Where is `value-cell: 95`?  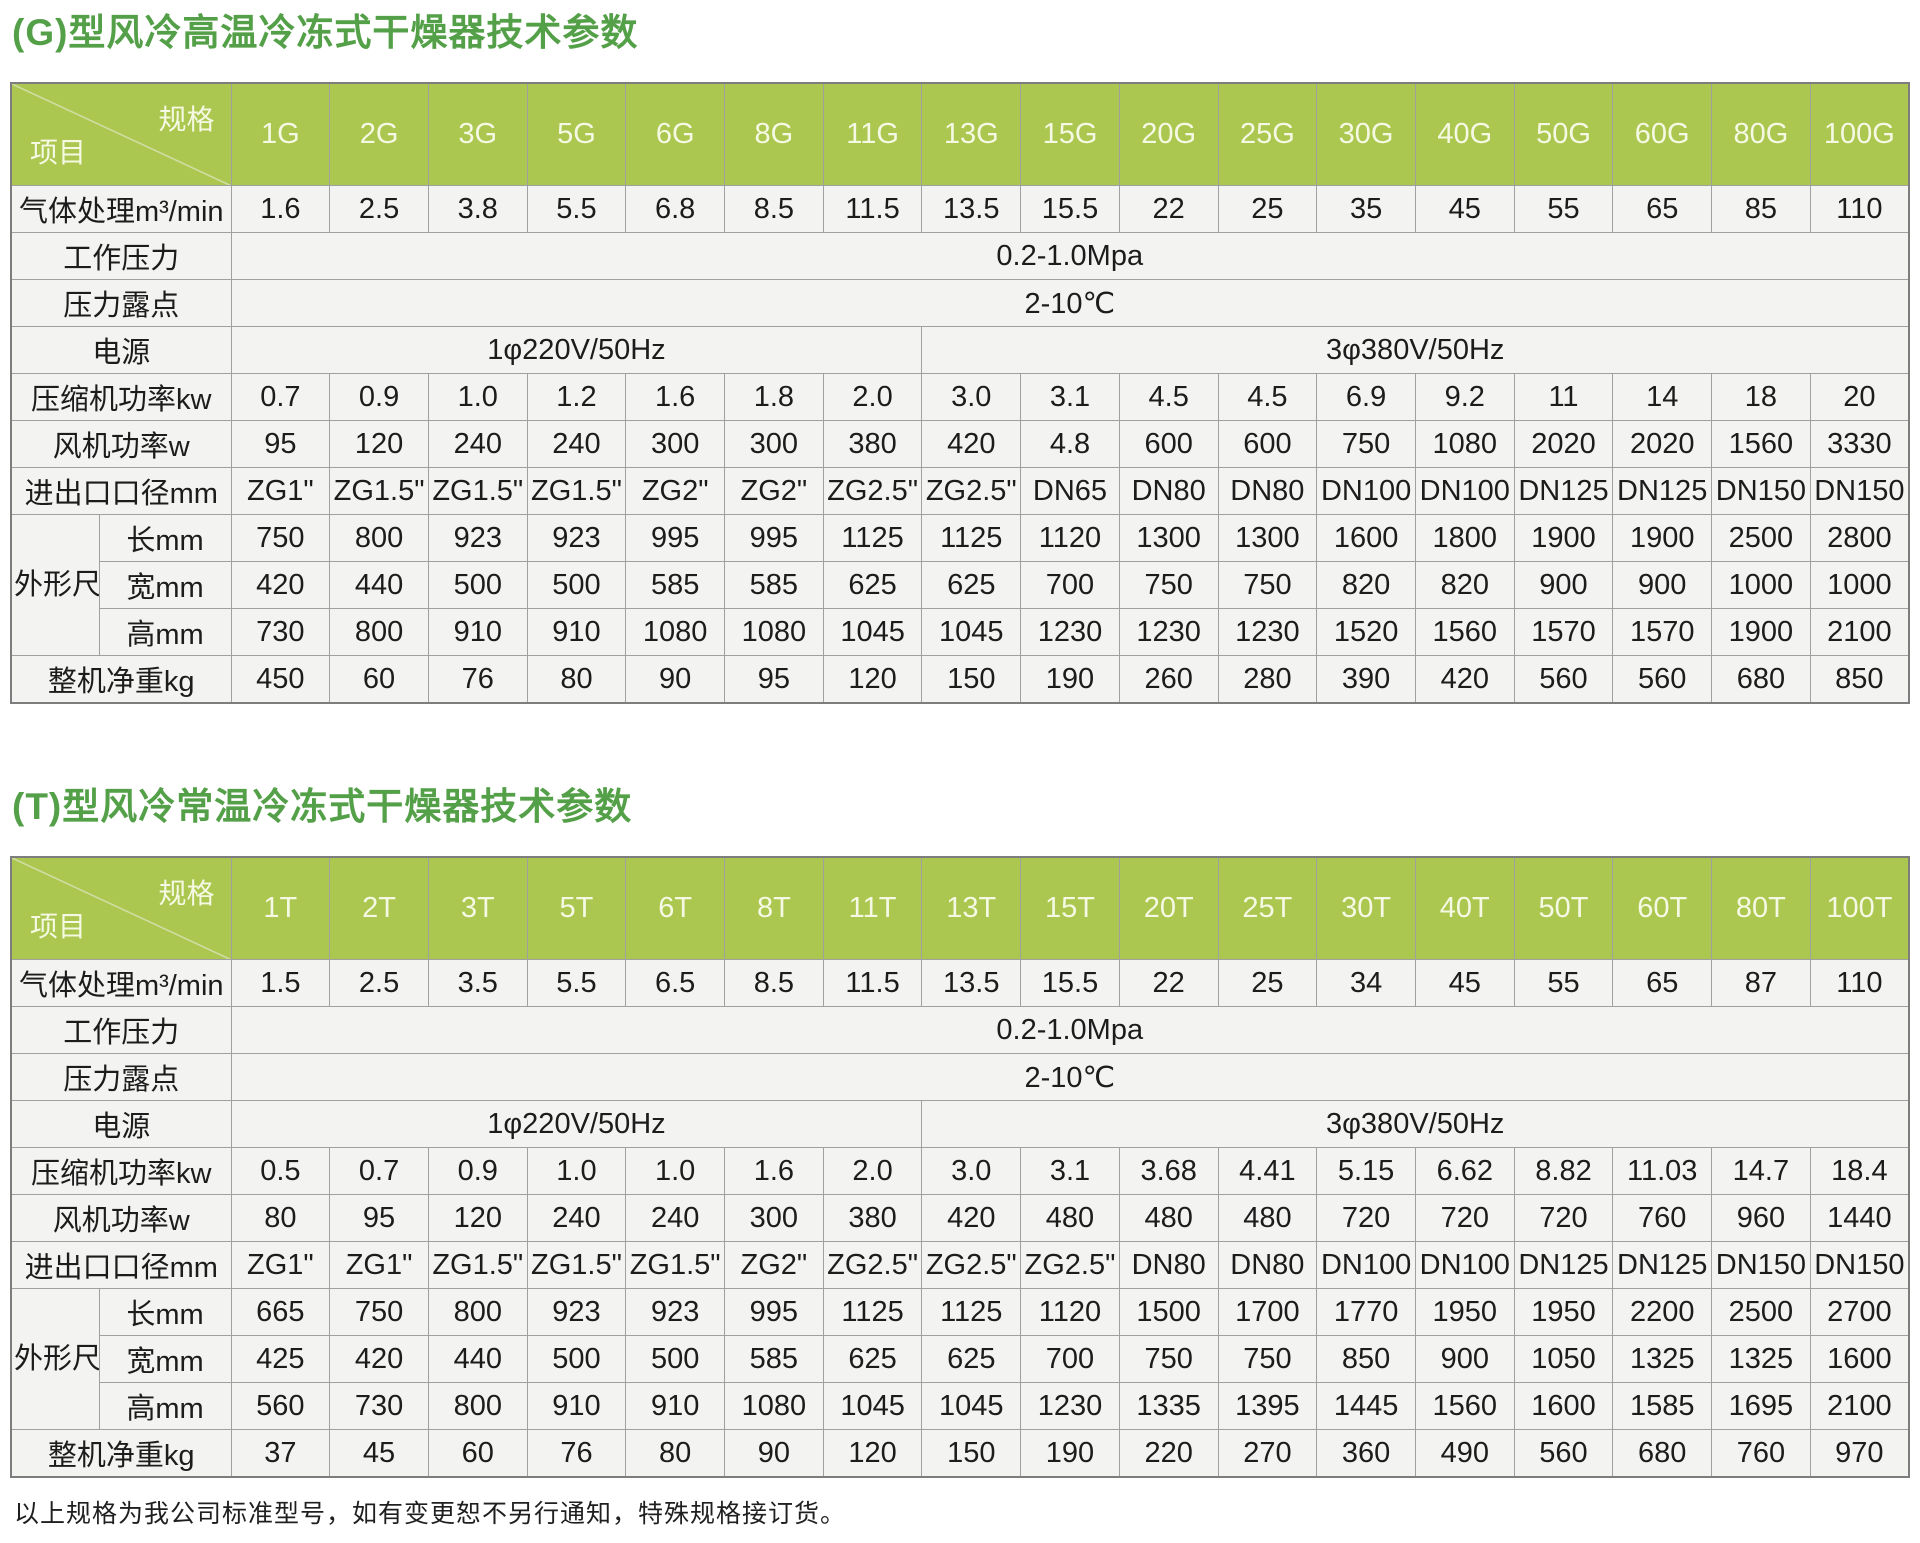 value-cell: 95 is located at coordinates (379, 1218).